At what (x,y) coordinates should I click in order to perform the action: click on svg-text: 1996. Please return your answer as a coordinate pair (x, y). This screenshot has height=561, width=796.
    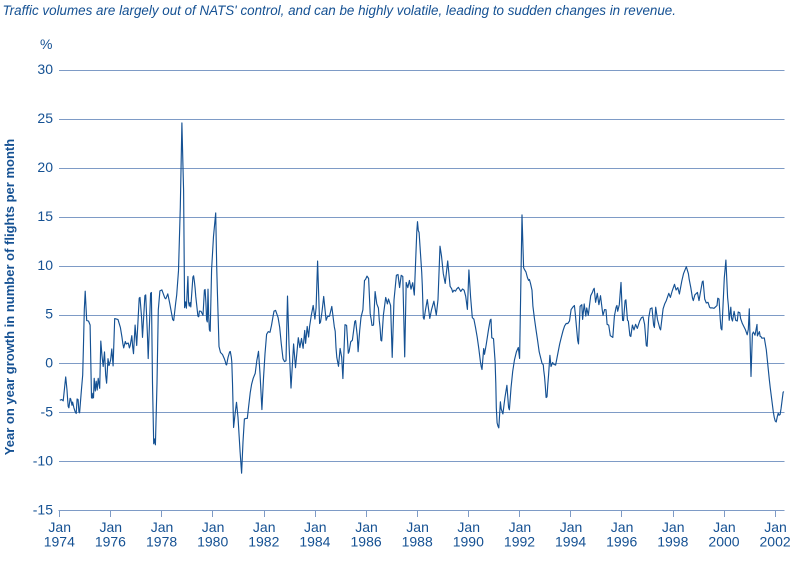
    Looking at the image, I should click on (621, 542).